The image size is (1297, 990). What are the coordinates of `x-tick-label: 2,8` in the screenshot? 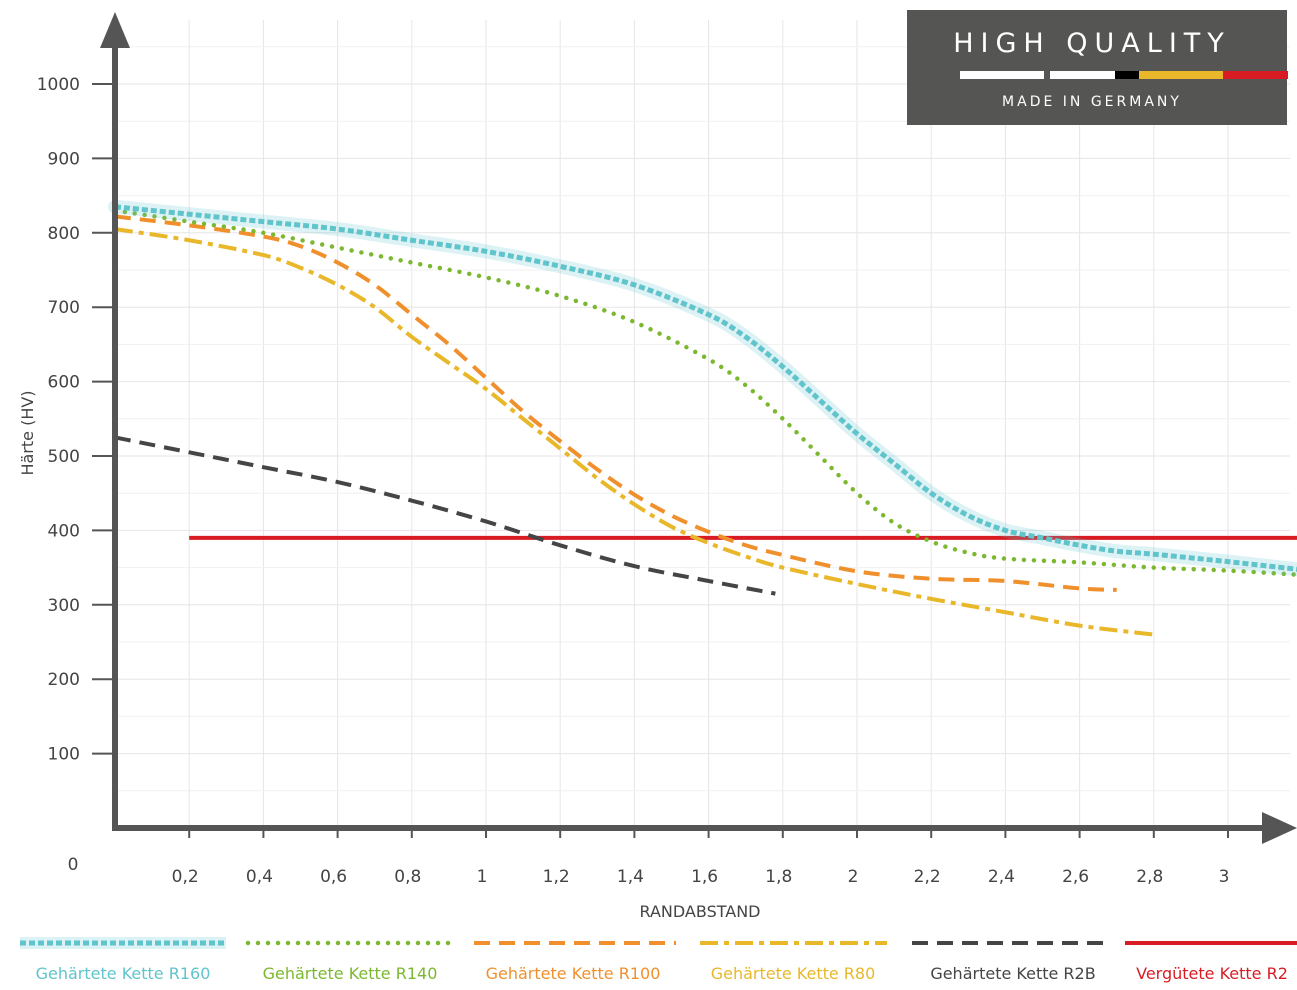 It's located at (1149, 877).